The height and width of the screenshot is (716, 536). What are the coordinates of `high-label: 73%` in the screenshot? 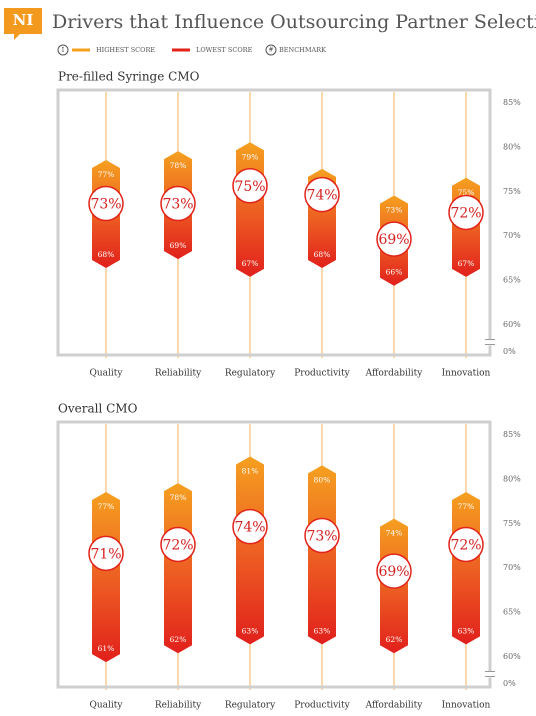 It's located at (394, 210).